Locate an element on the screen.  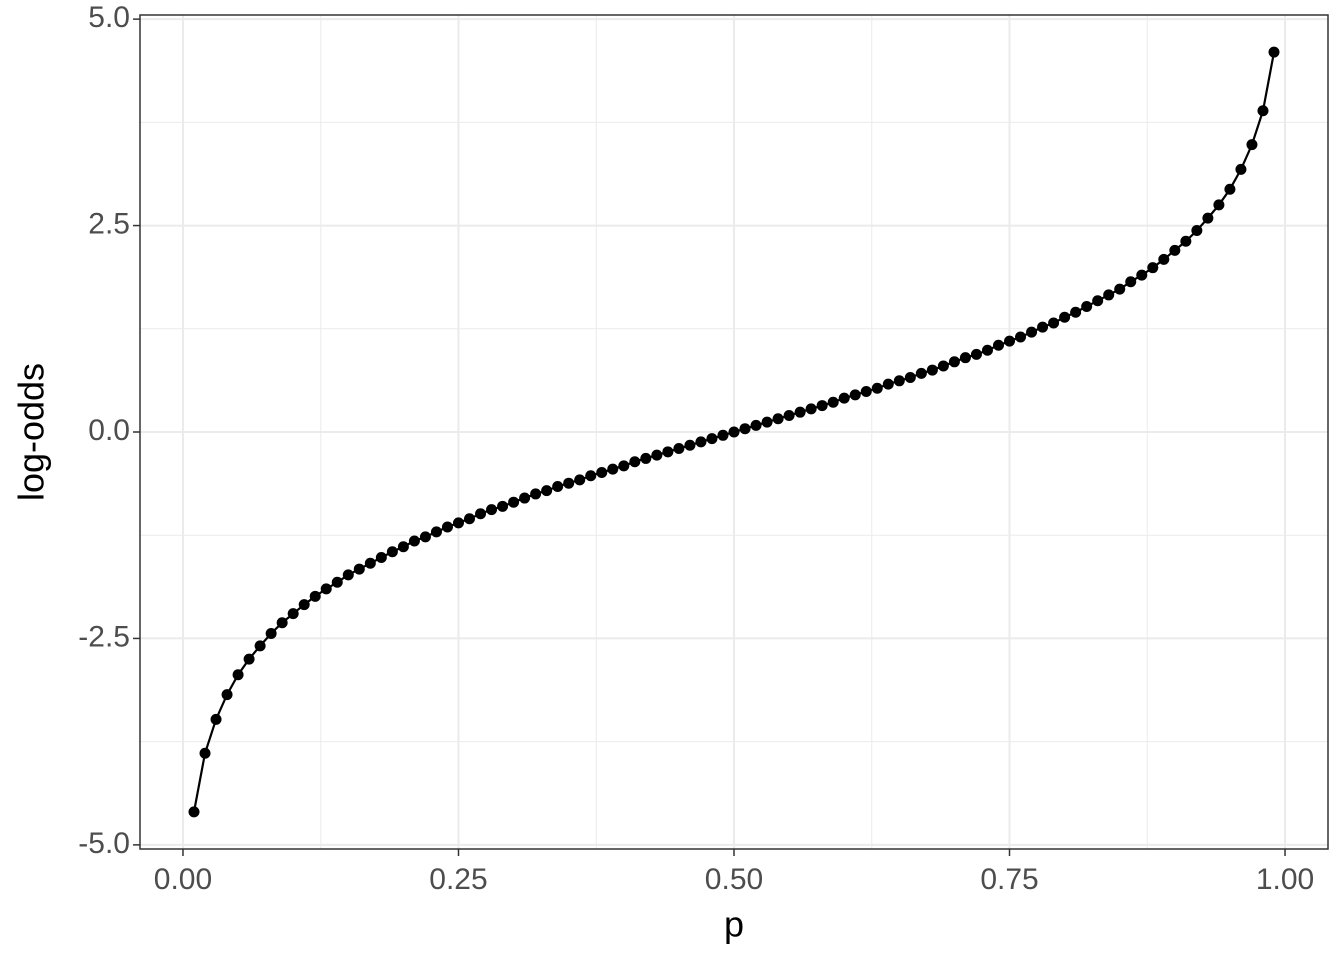
x-tick-label: 0.25 is located at coordinates (458, 879).